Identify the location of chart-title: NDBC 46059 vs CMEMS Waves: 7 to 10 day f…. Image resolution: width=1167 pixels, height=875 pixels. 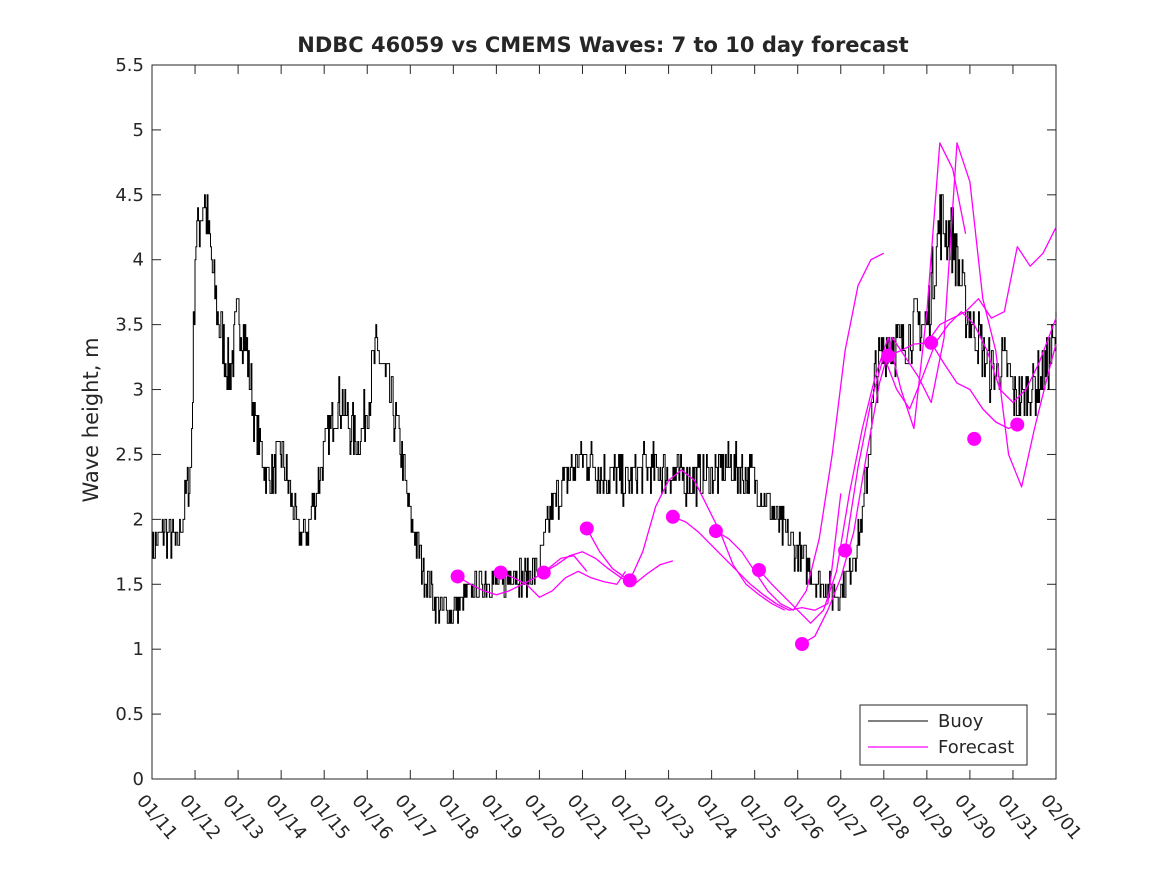
(602, 45).